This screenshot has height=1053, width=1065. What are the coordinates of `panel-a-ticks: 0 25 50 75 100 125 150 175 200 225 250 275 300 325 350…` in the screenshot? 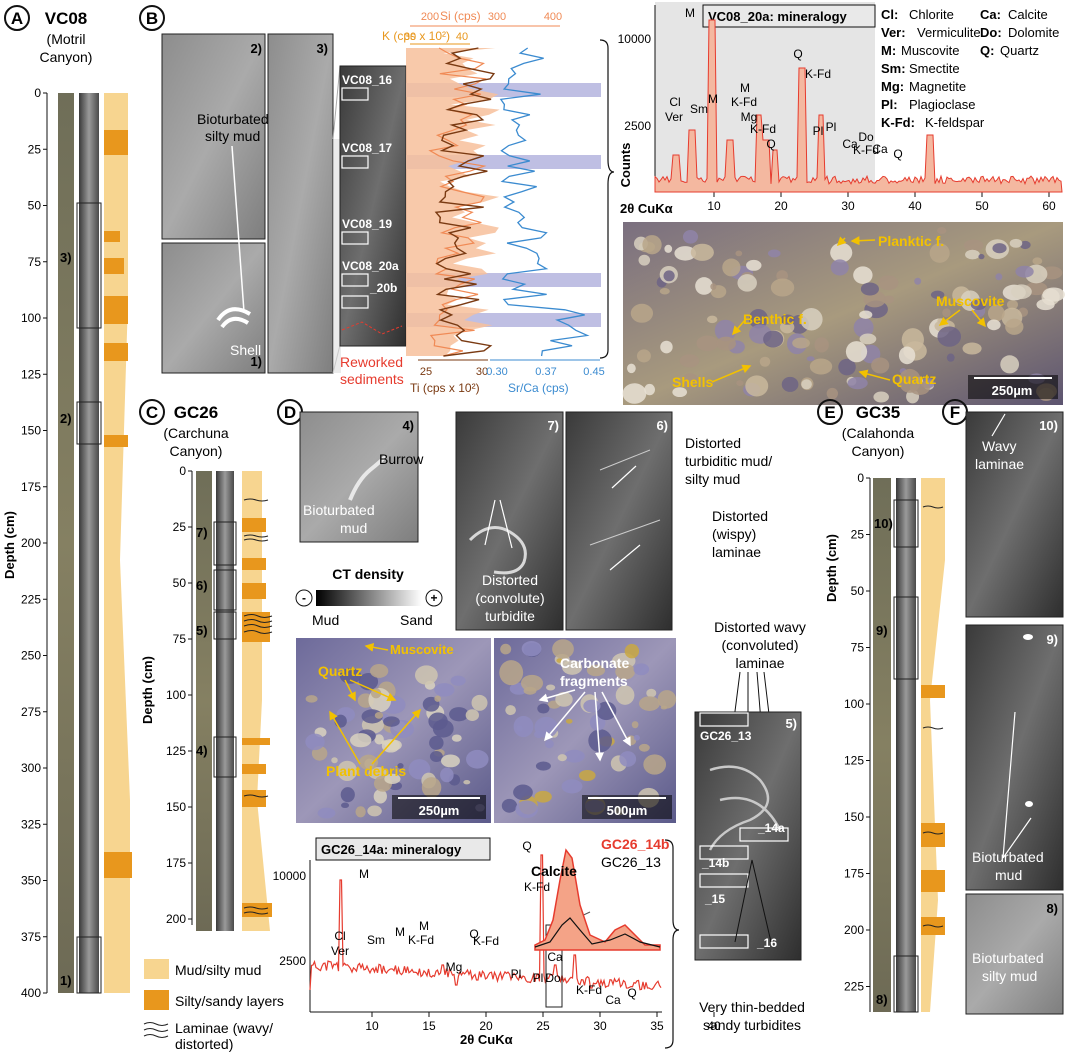 It's located at (34, 543).